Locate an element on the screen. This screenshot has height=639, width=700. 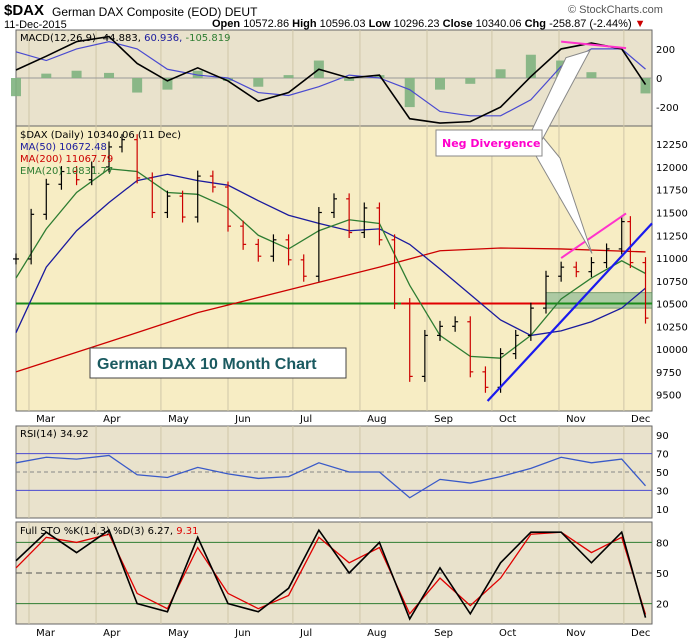
title-box is located at coordinates (218, 363).